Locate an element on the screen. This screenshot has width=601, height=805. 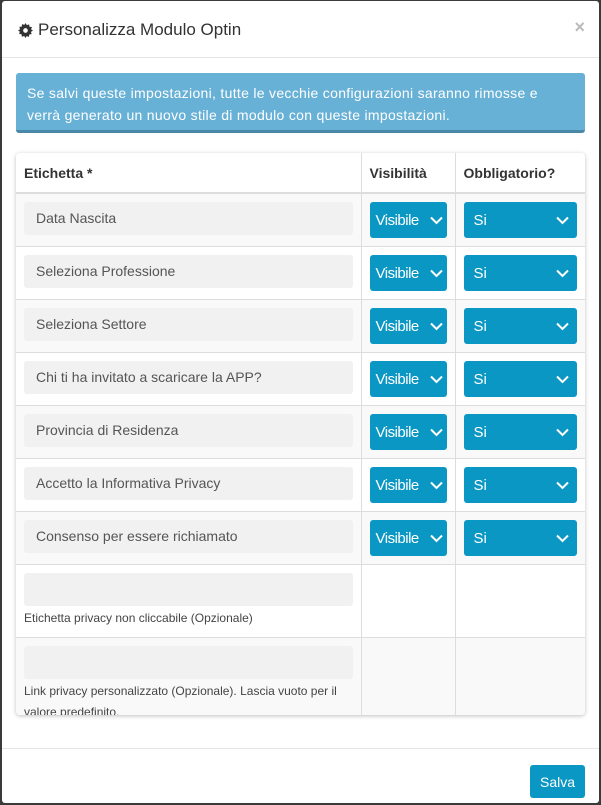
modal-header: Personalizza Modulo Optin × is located at coordinates (300, 29).